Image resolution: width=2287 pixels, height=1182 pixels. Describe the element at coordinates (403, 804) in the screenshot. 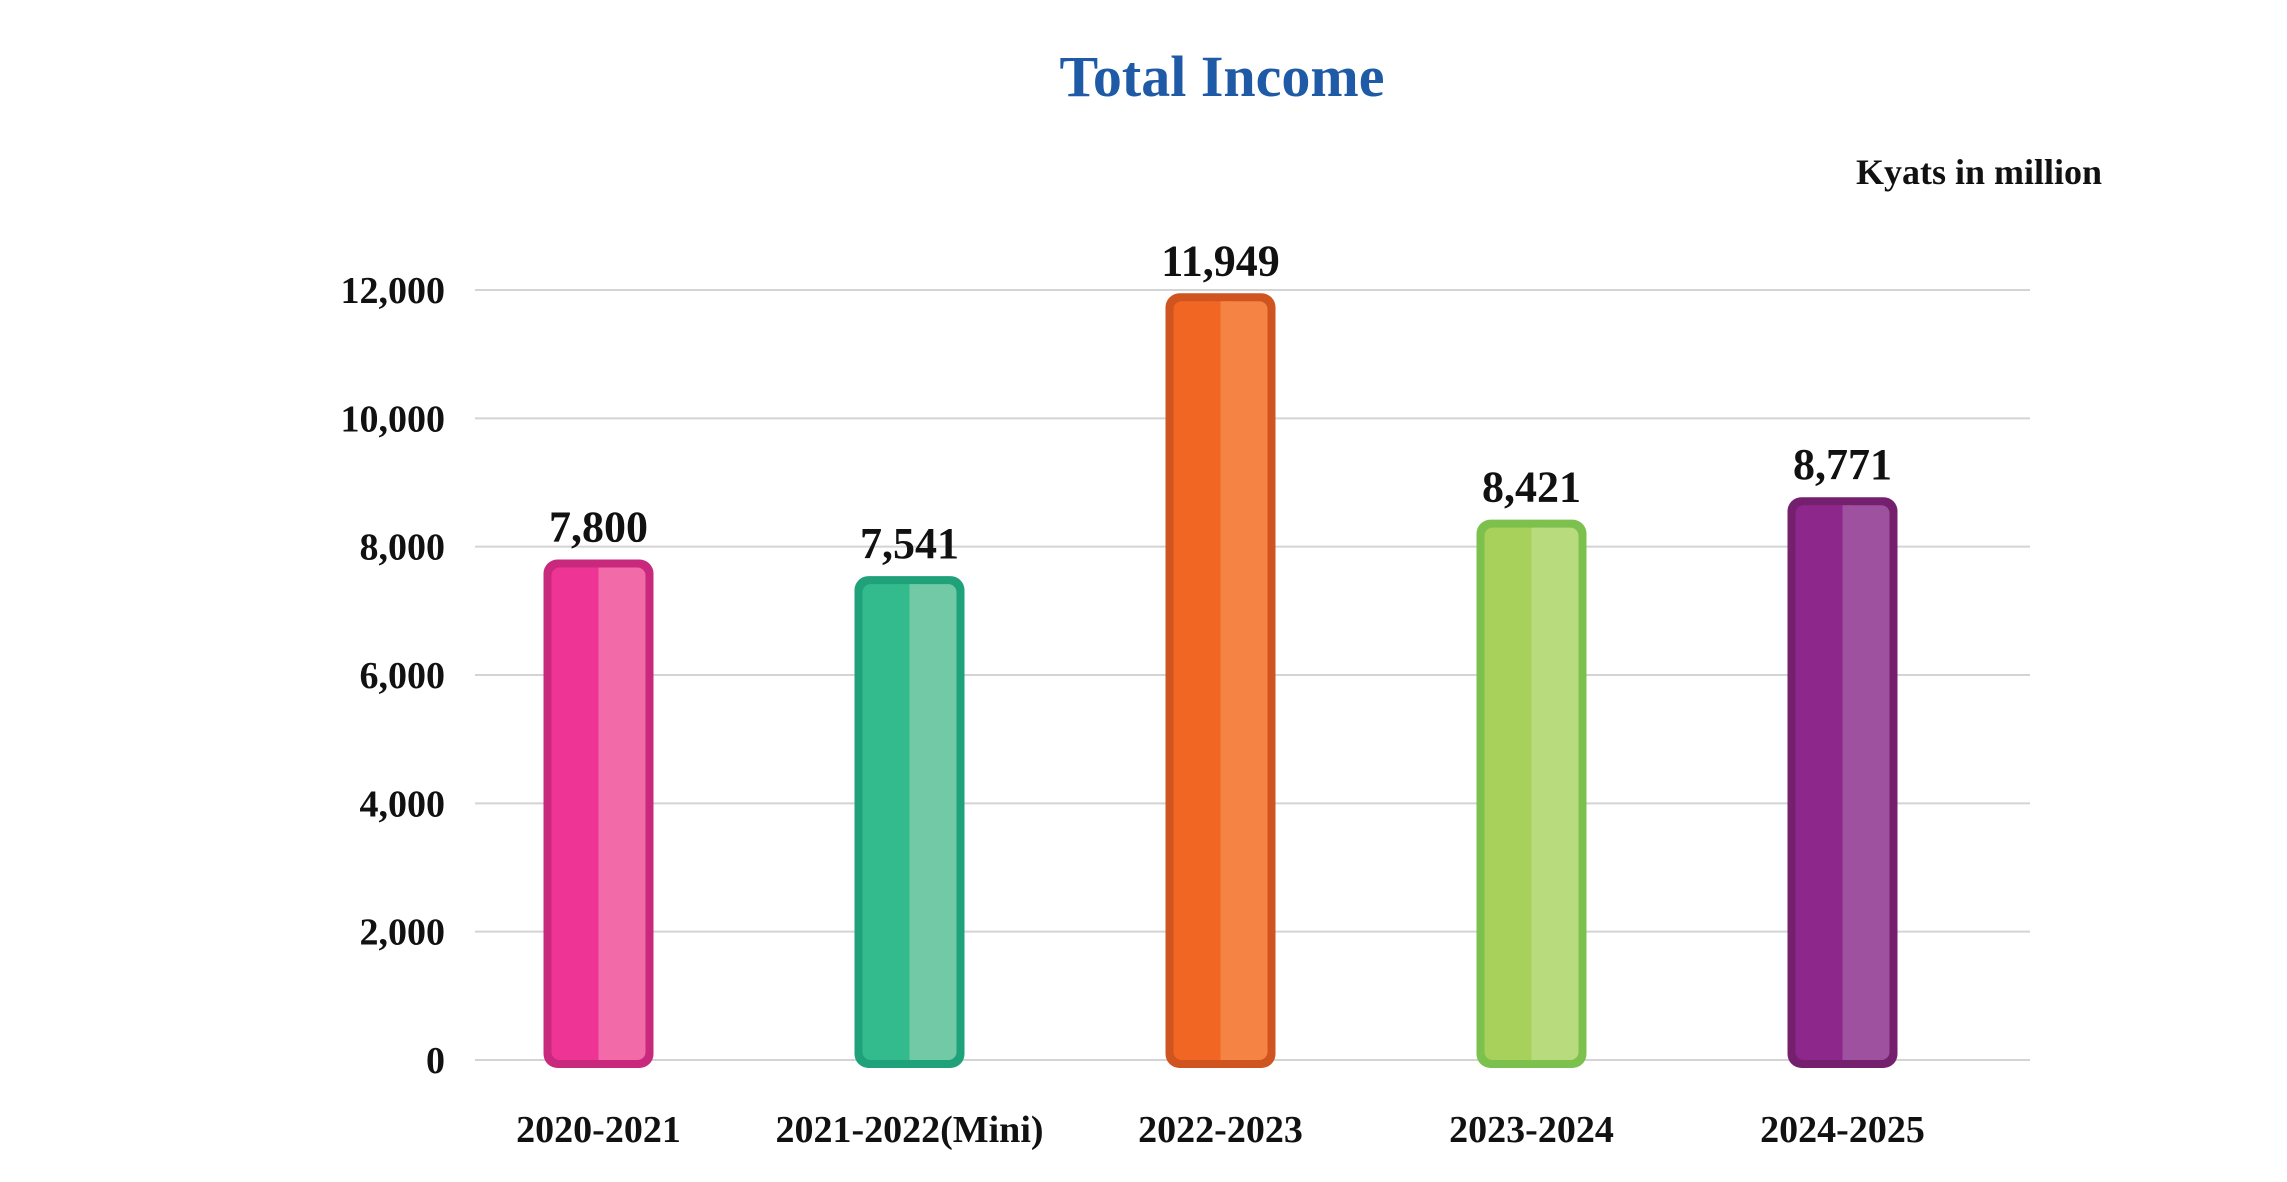

I see `y-tick-label: 4,000` at that location.